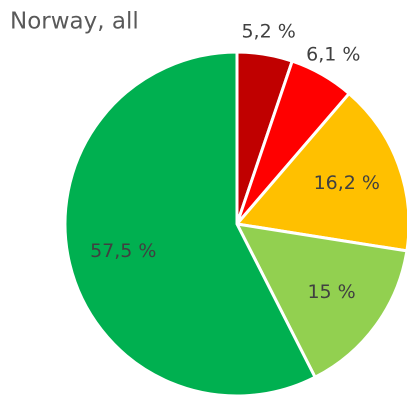 The width and height of the screenshot is (407, 401). Describe the element at coordinates (333, 55) in the screenshot. I see `data-label: 6,1 %` at that location.